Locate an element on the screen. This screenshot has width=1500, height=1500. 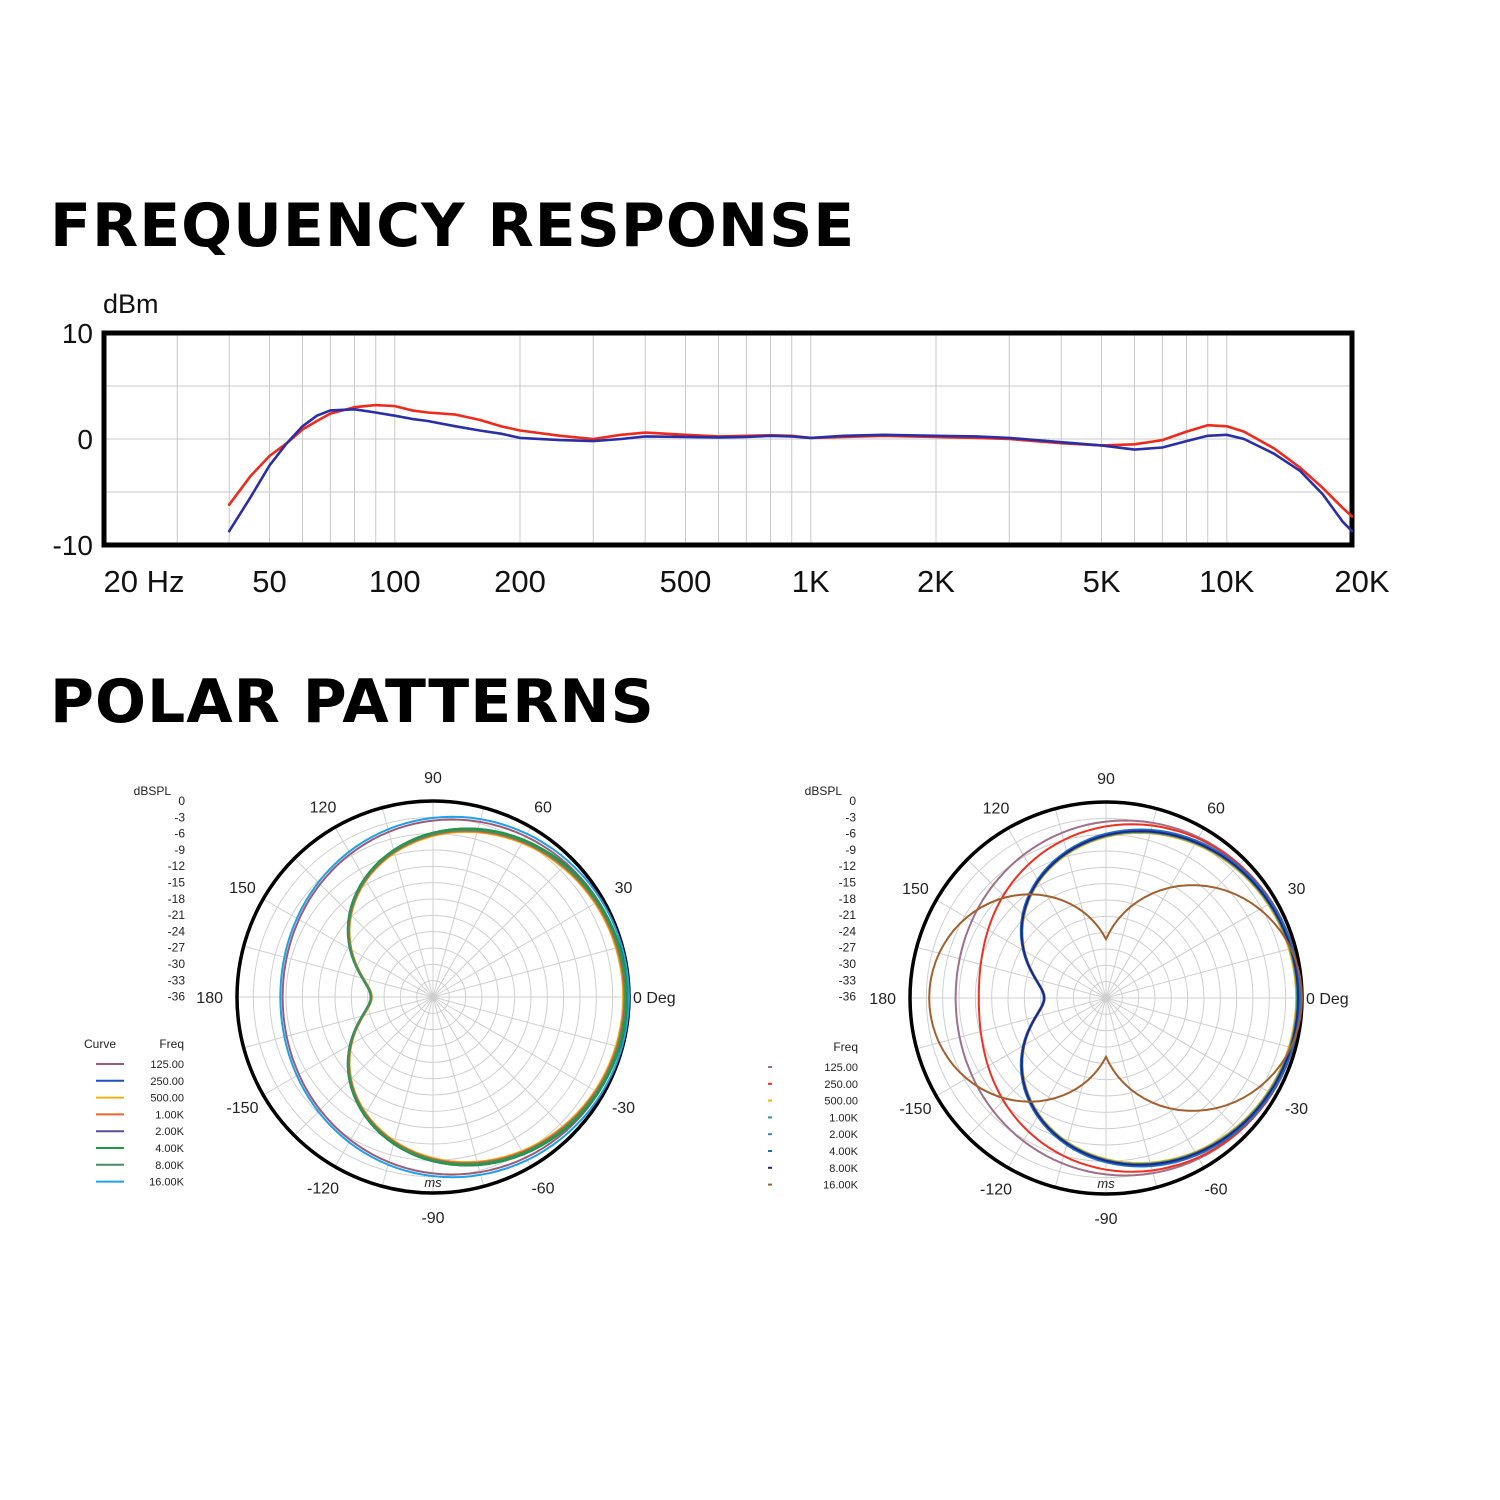
polar-angle-label: 120 is located at coordinates (323, 807).